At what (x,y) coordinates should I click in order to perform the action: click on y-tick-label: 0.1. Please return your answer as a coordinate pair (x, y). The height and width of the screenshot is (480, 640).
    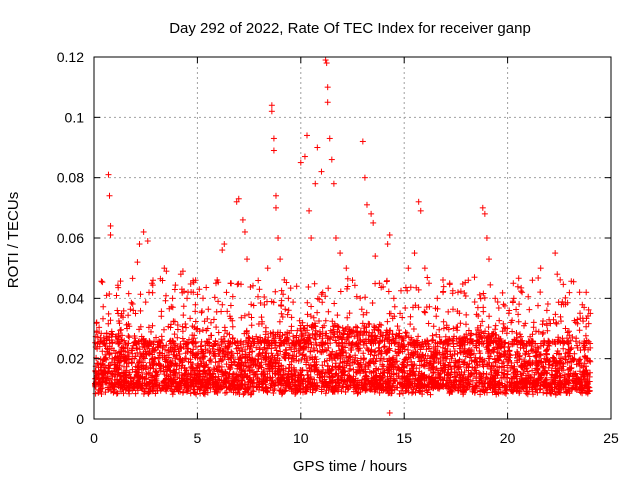
    Looking at the image, I should click on (75, 117).